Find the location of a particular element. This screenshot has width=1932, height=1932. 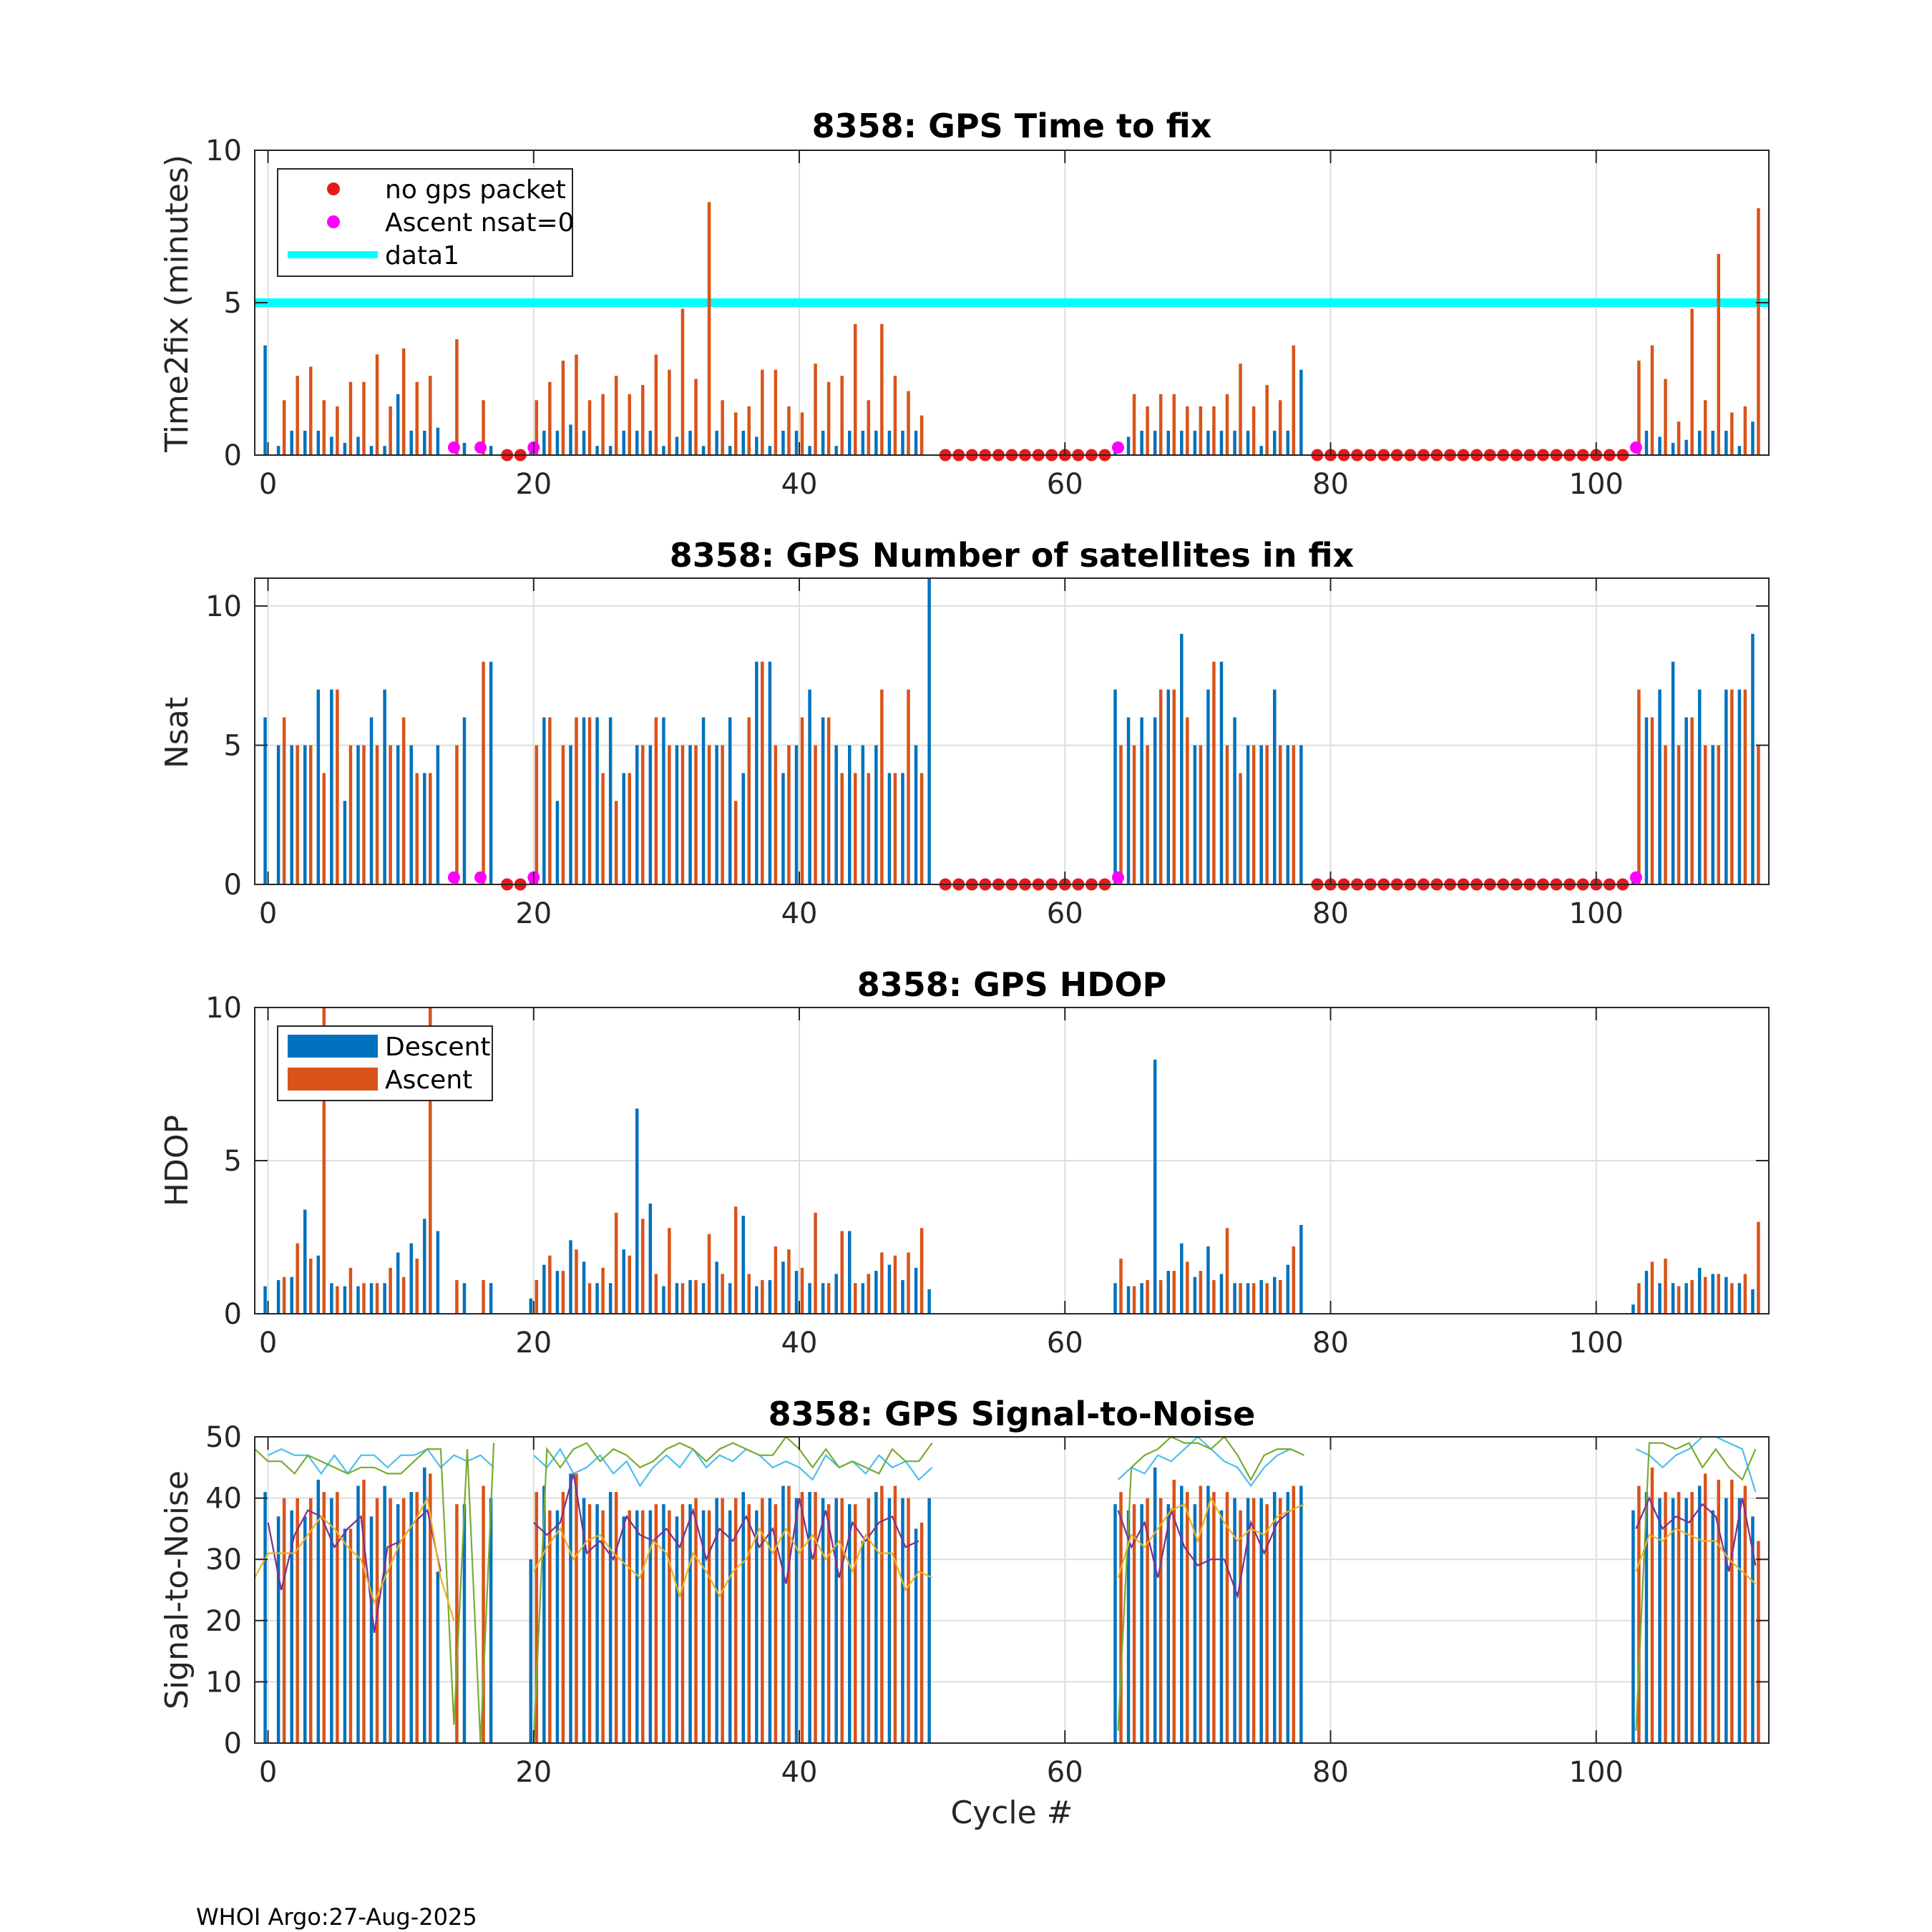

y-tick-label: 0 is located at coordinates (233, 1743).